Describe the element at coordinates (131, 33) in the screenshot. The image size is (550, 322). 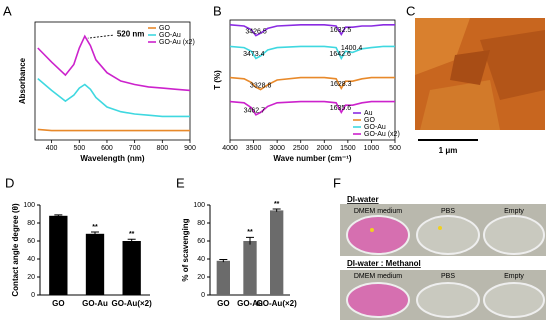
I see `annotation: 520 nm` at that location.